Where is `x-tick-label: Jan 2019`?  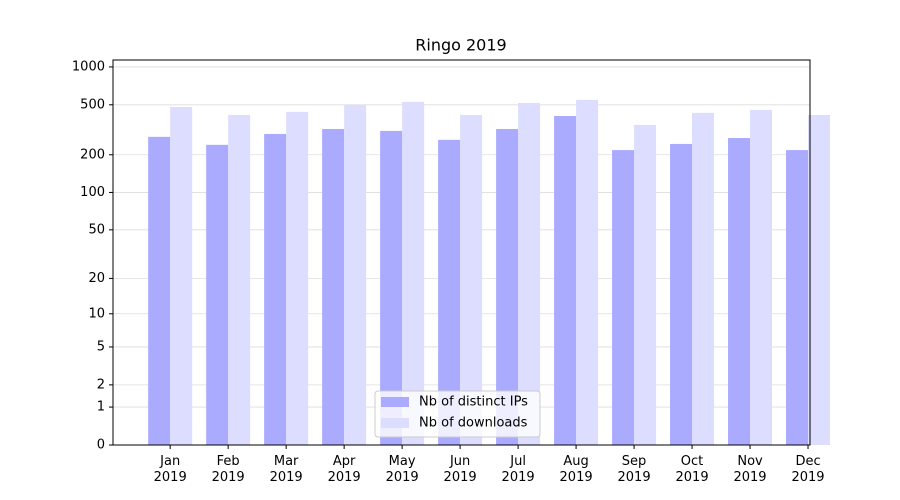 x-tick-label: Jan 2019 is located at coordinates (170, 469).